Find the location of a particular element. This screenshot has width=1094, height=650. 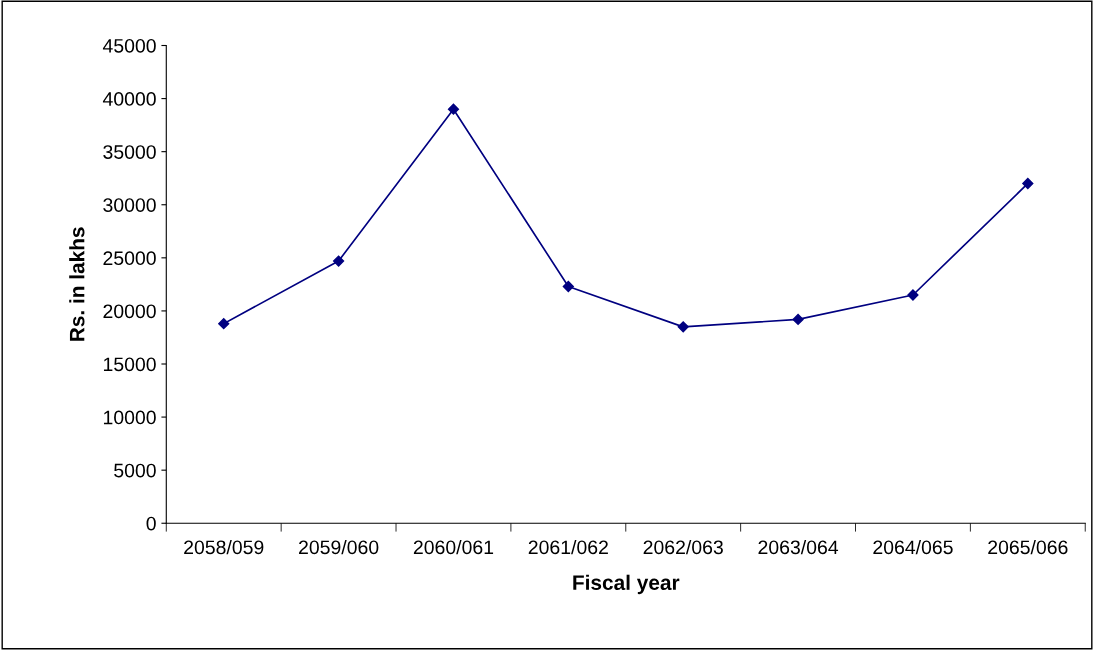

x-tick-label: 2060/061 is located at coordinates (453, 547).